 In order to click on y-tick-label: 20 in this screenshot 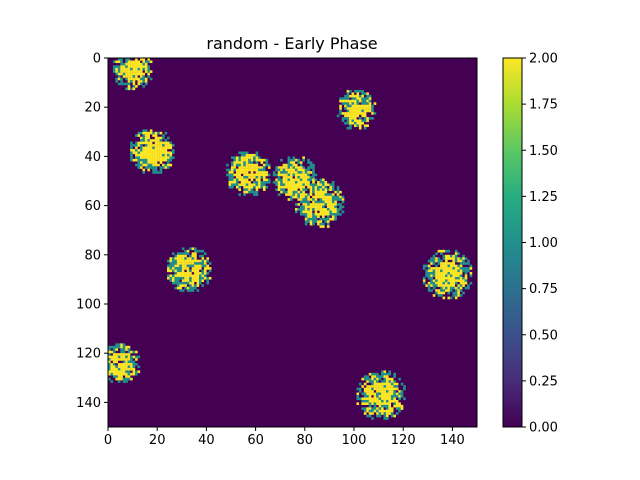, I will do `click(92, 108)`.